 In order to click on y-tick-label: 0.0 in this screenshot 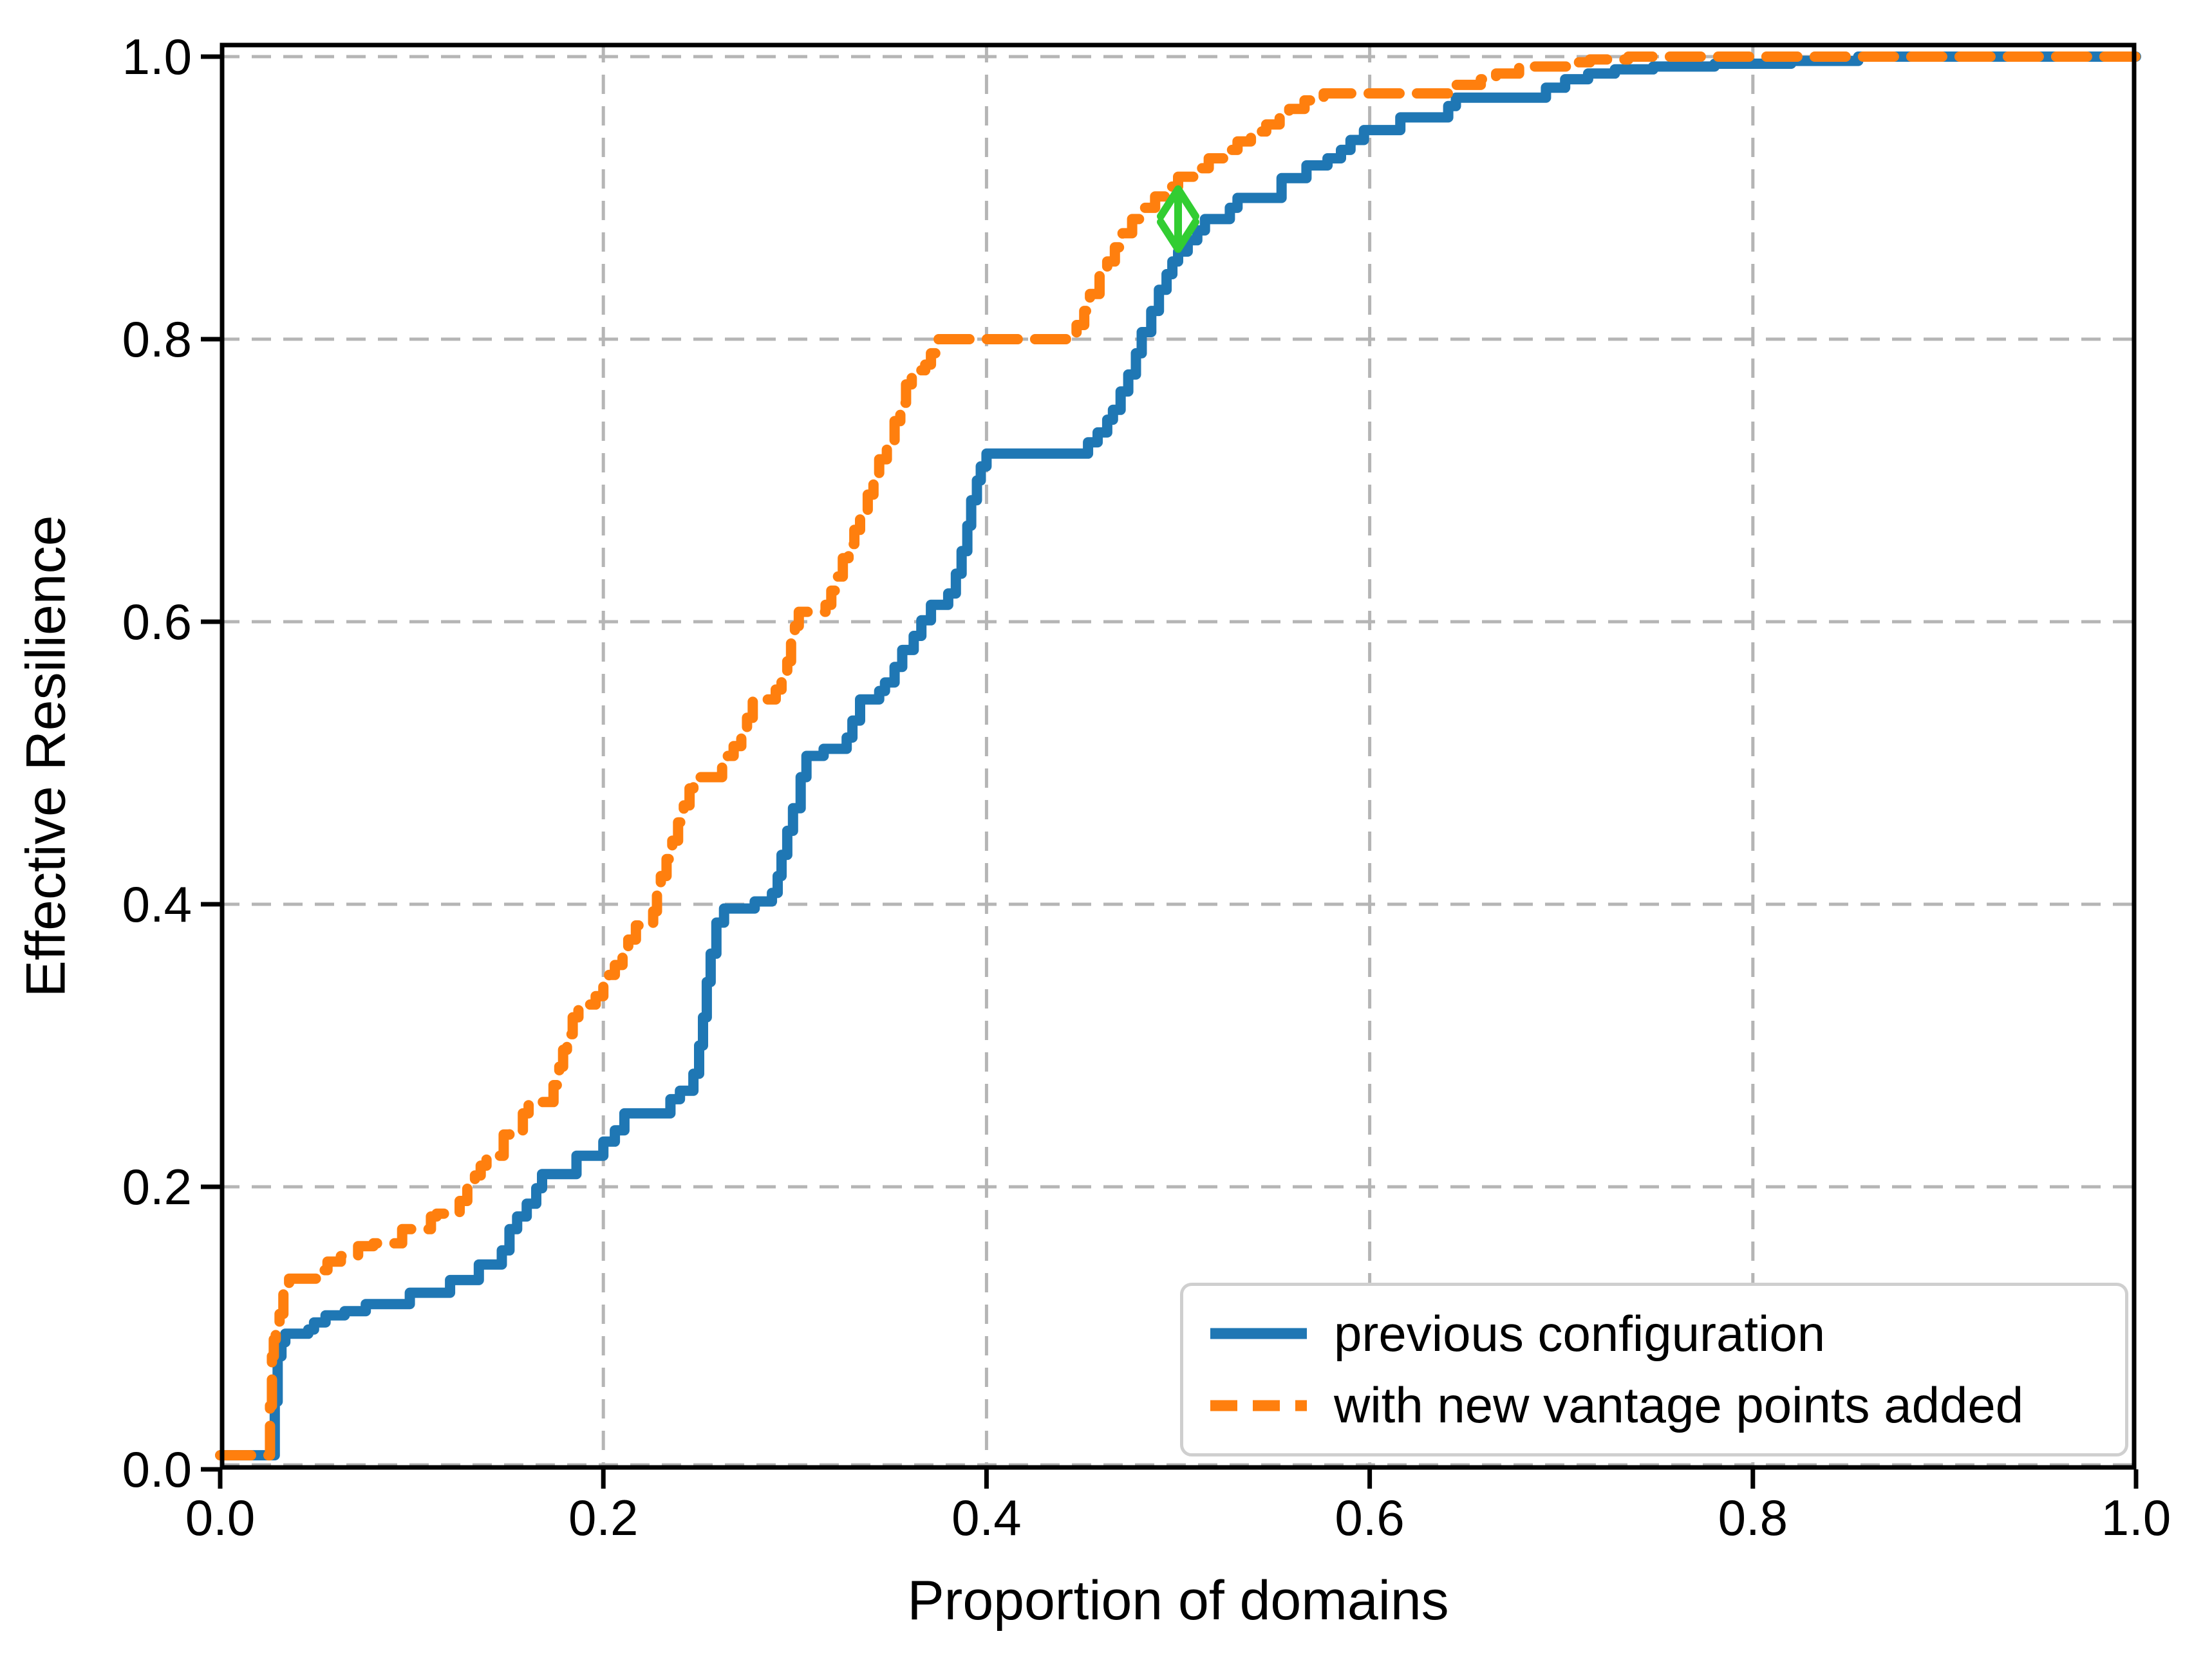, I will do `click(157, 1470)`.